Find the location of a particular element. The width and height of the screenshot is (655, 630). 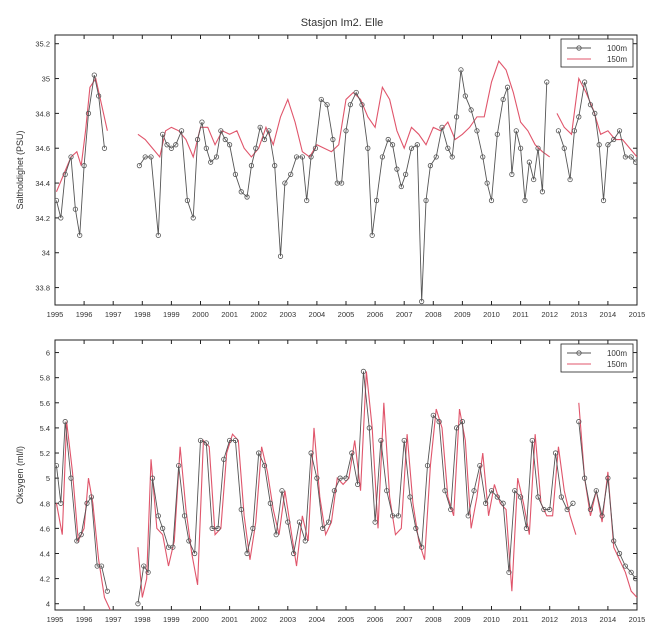

y-tick-label: 34.2 is located at coordinates (42, 218).